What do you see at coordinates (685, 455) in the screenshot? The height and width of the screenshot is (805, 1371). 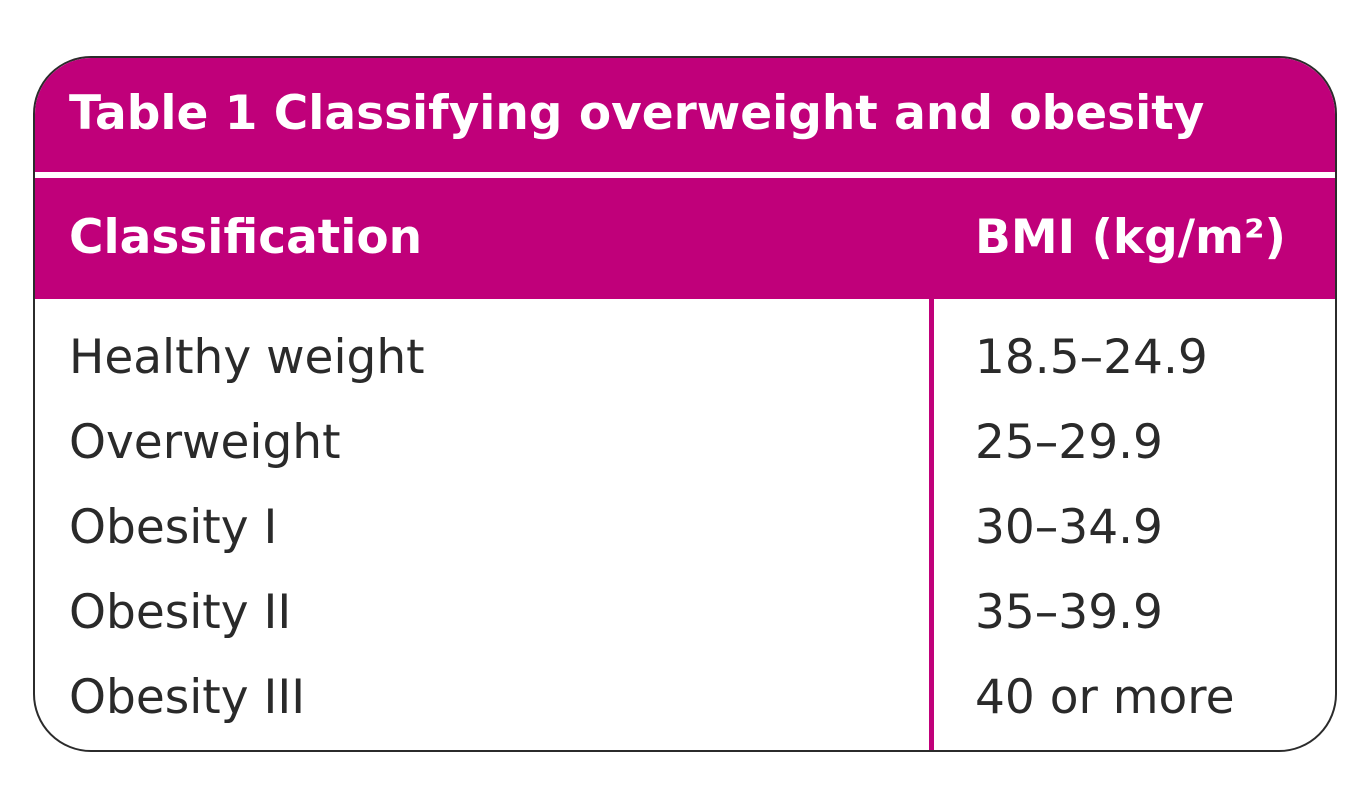 I see `table-row: Overweight 25–29.9` at bounding box center [685, 455].